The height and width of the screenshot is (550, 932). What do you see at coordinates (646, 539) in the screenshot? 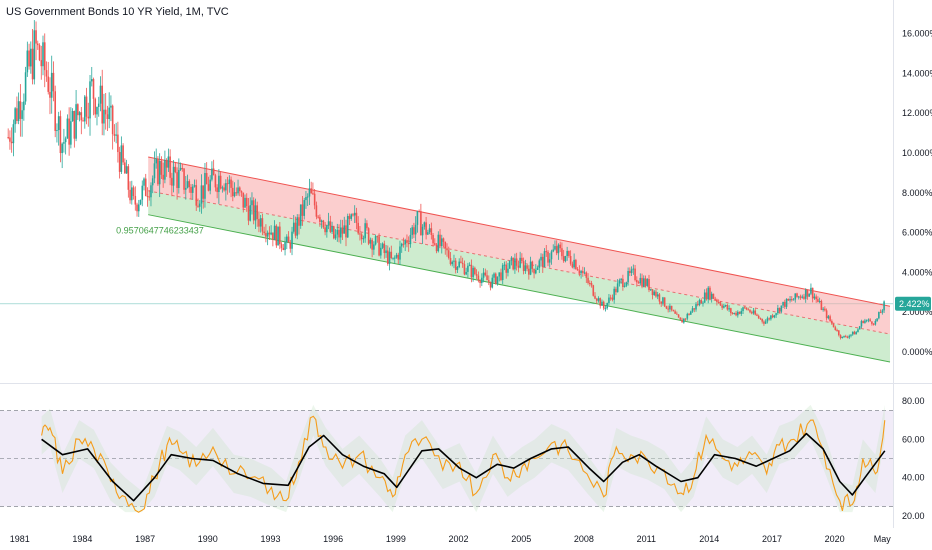
I see `x-tick-label: 2011` at bounding box center [646, 539].